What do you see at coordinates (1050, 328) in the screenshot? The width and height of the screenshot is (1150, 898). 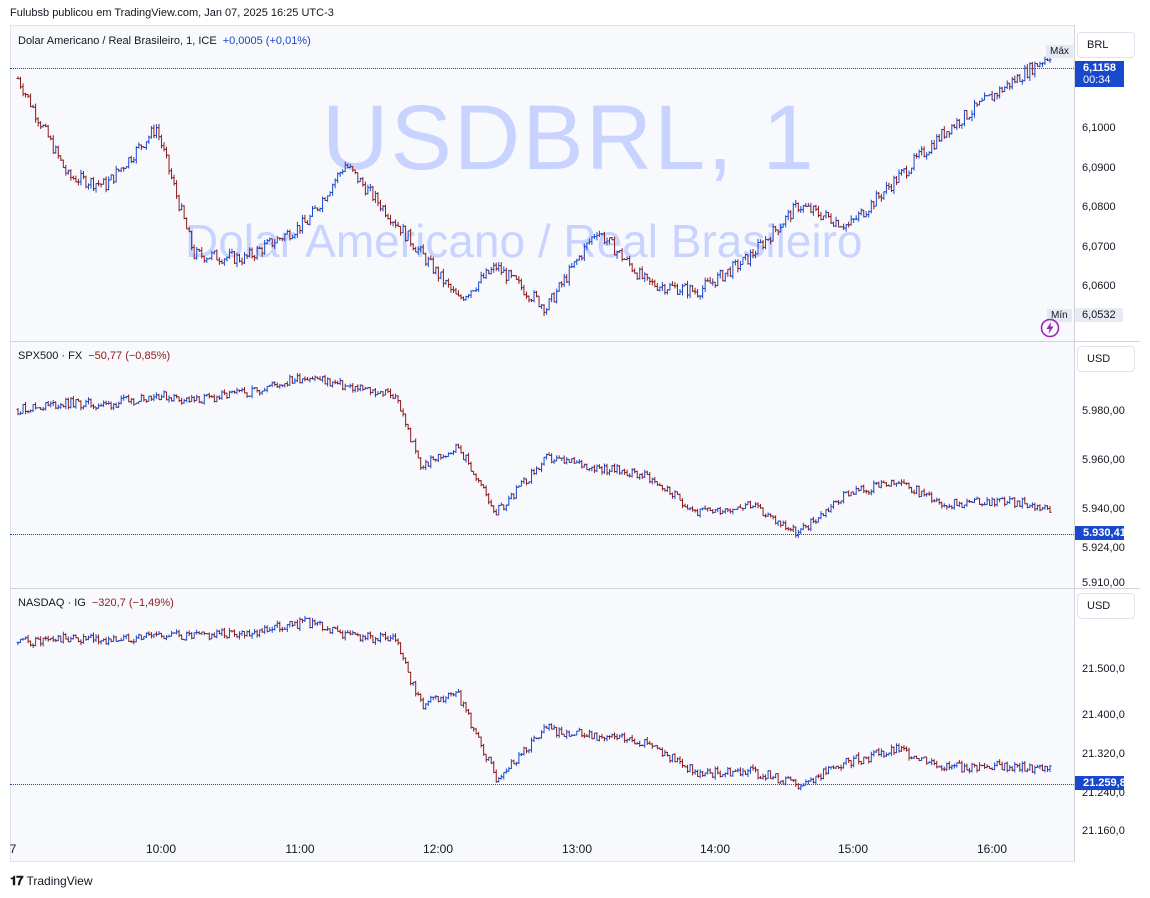 I see `lightning-bolt-icon` at bounding box center [1050, 328].